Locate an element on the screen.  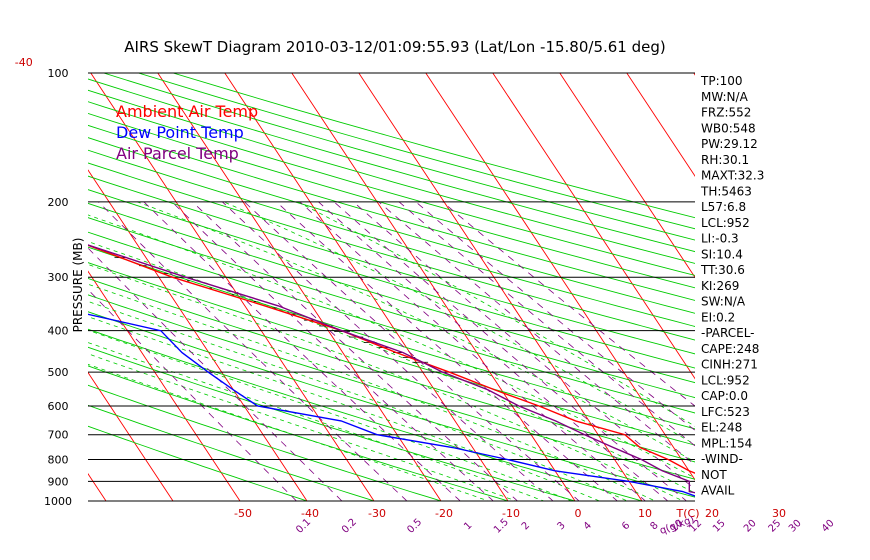
mixing-ratio-label: 4 is located at coordinates (588, 526).